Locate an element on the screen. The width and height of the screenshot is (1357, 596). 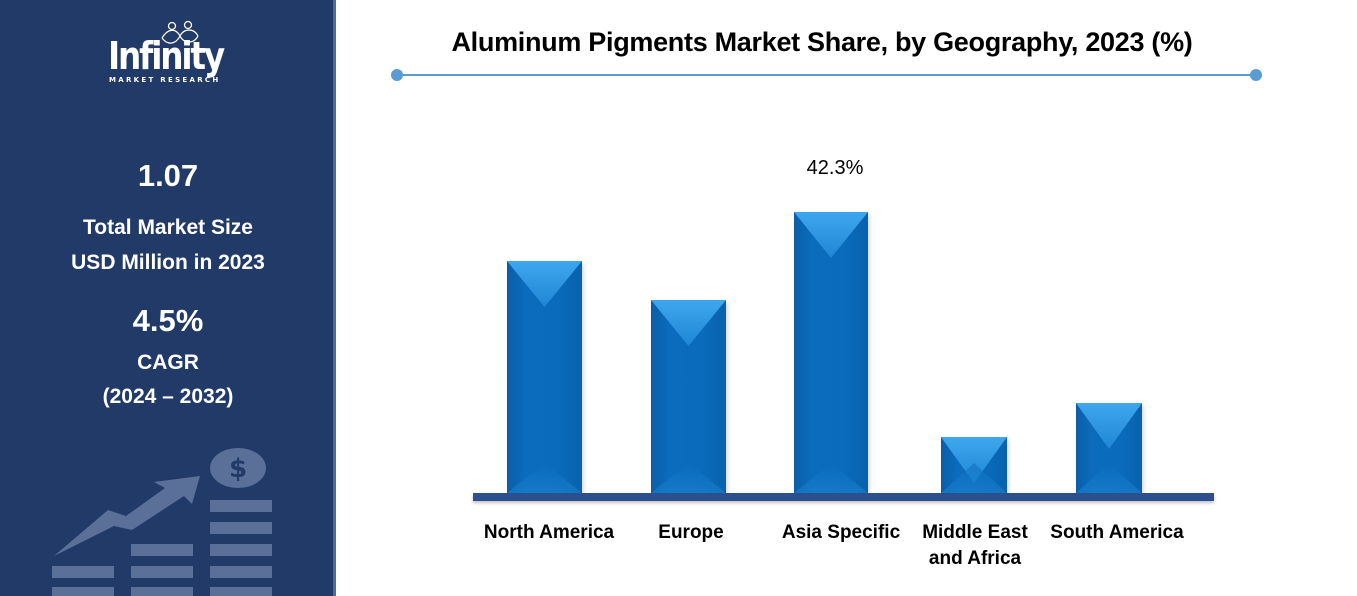
market-size-value: 1.07 is located at coordinates (168, 175).